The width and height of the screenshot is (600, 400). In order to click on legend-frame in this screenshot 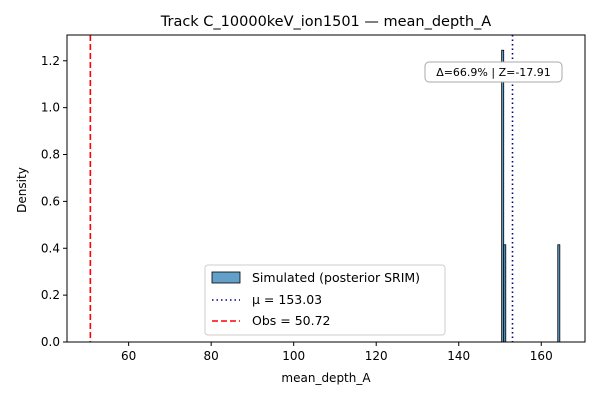, I will do `click(325, 300)`.